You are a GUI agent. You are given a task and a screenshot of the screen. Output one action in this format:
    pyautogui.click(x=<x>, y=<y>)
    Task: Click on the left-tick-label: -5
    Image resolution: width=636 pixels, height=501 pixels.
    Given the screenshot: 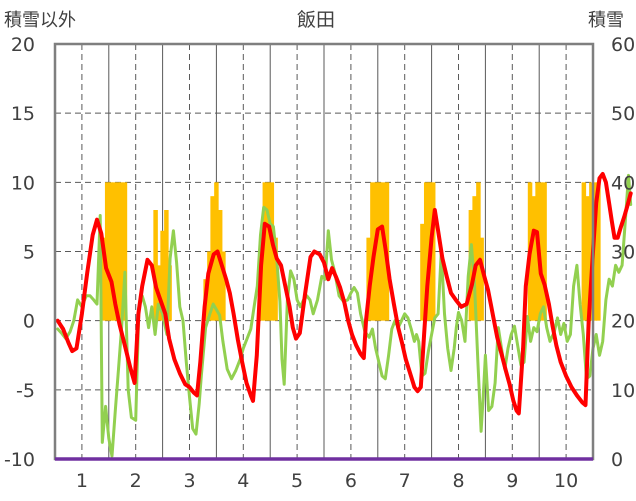 What is the action you would take?
    pyautogui.click(x=25, y=391)
    